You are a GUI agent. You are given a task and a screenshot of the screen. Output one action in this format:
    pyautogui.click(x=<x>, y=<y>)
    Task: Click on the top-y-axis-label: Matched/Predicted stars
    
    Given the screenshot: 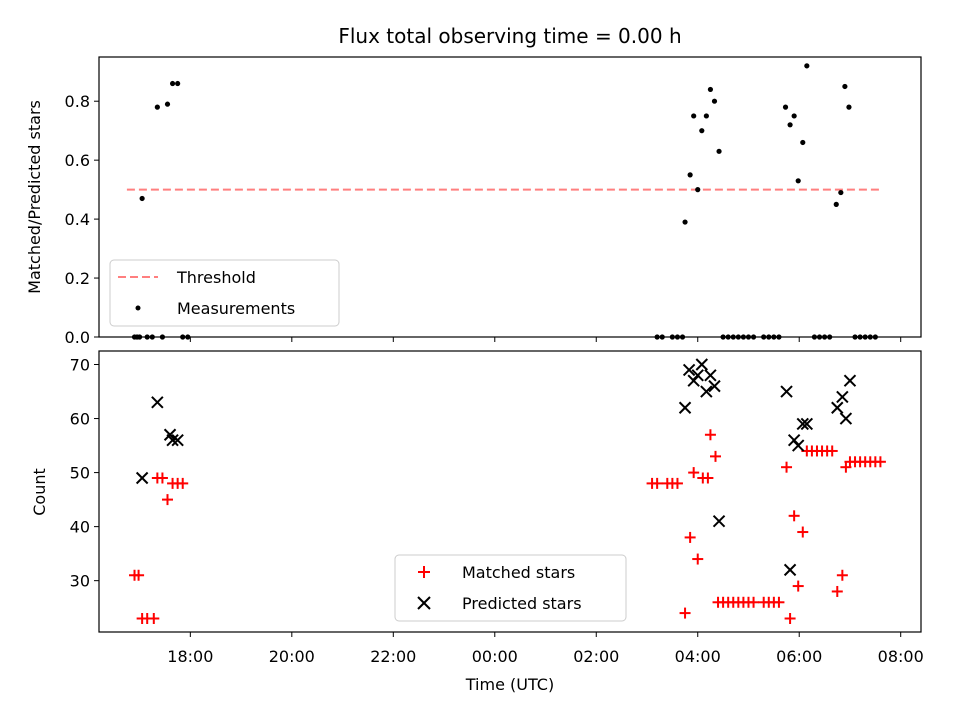 What is the action you would take?
    pyautogui.click(x=34, y=197)
    